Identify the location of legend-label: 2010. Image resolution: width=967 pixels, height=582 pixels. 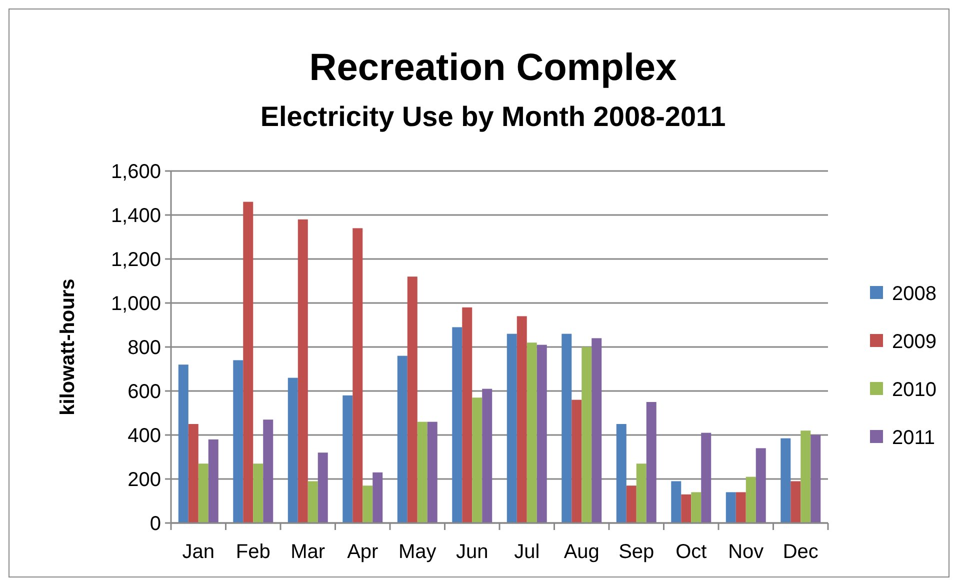
(914, 390).